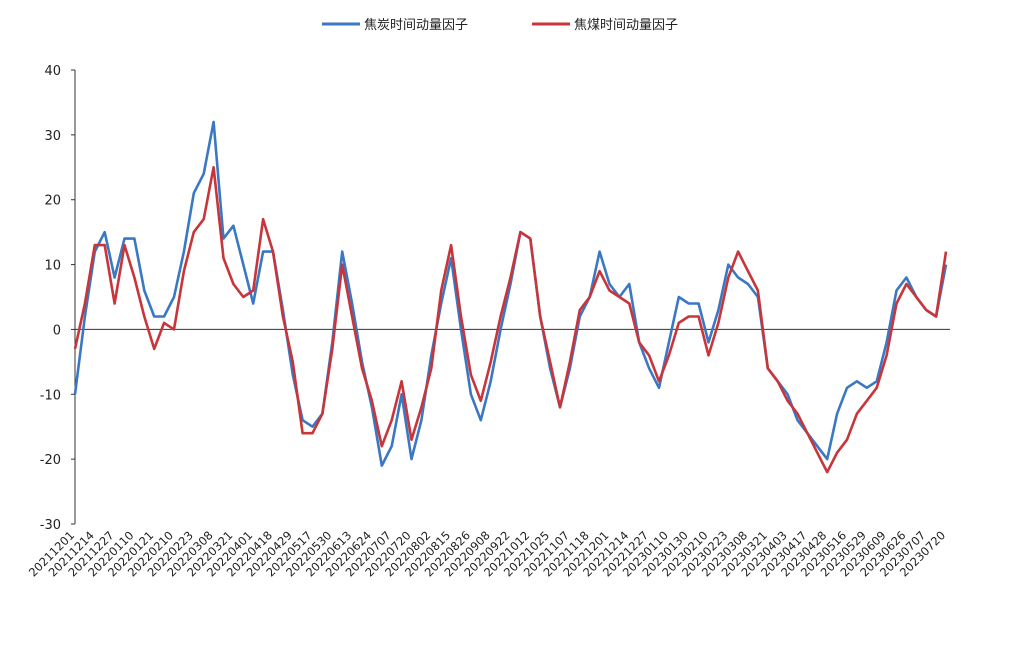 Image resolution: width=1032 pixels, height=668 pixels. I want to click on y-tick-label: 40, so click(52, 71).